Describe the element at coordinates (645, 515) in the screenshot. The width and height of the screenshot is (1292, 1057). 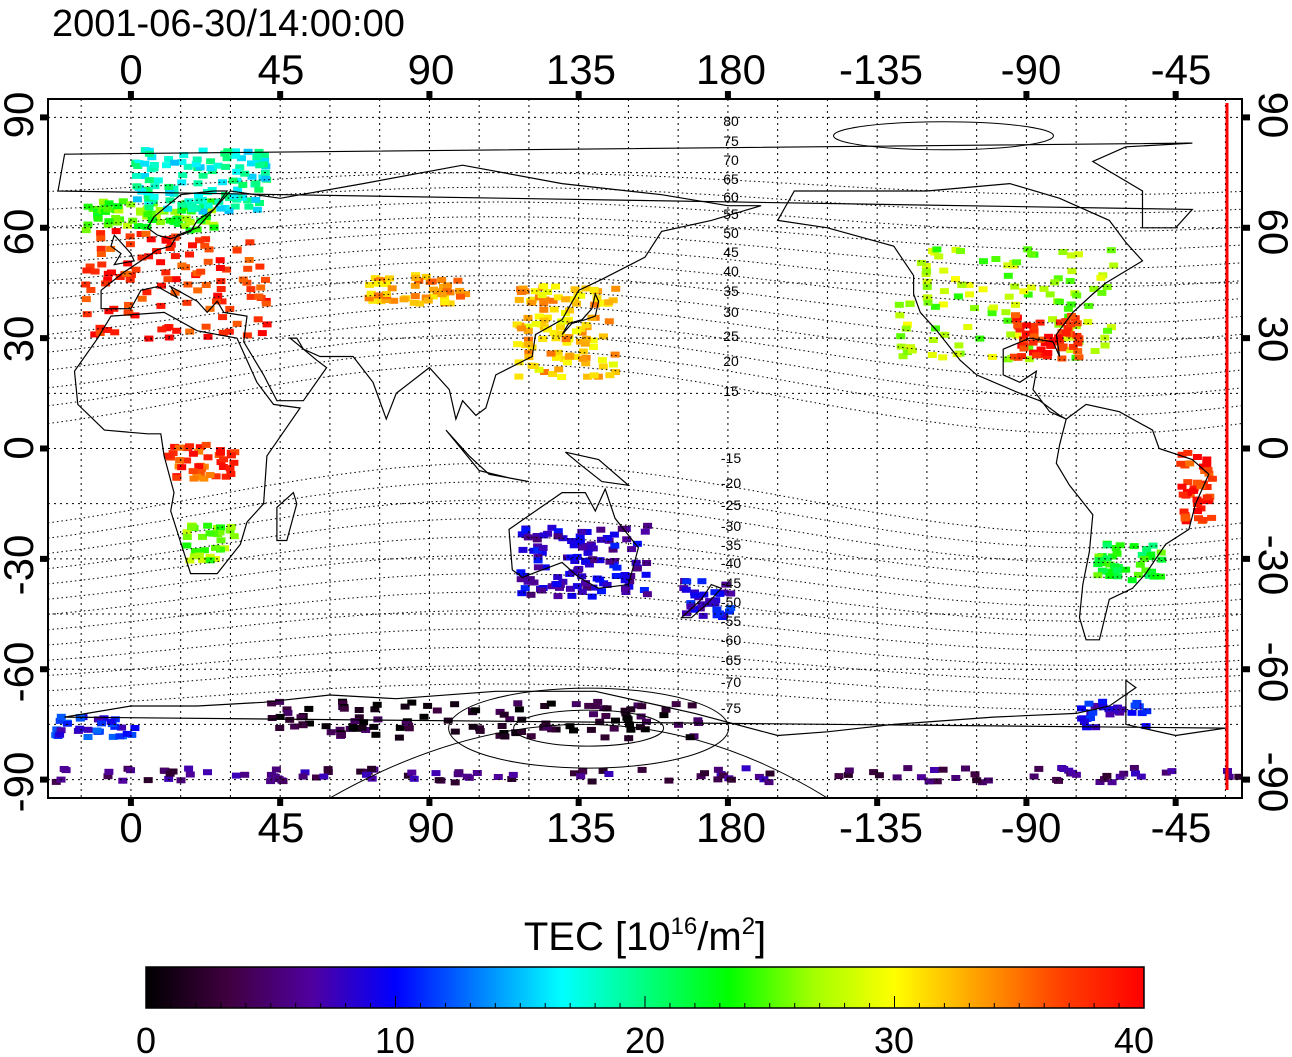
I see `magnetic-latitude-contour` at that location.